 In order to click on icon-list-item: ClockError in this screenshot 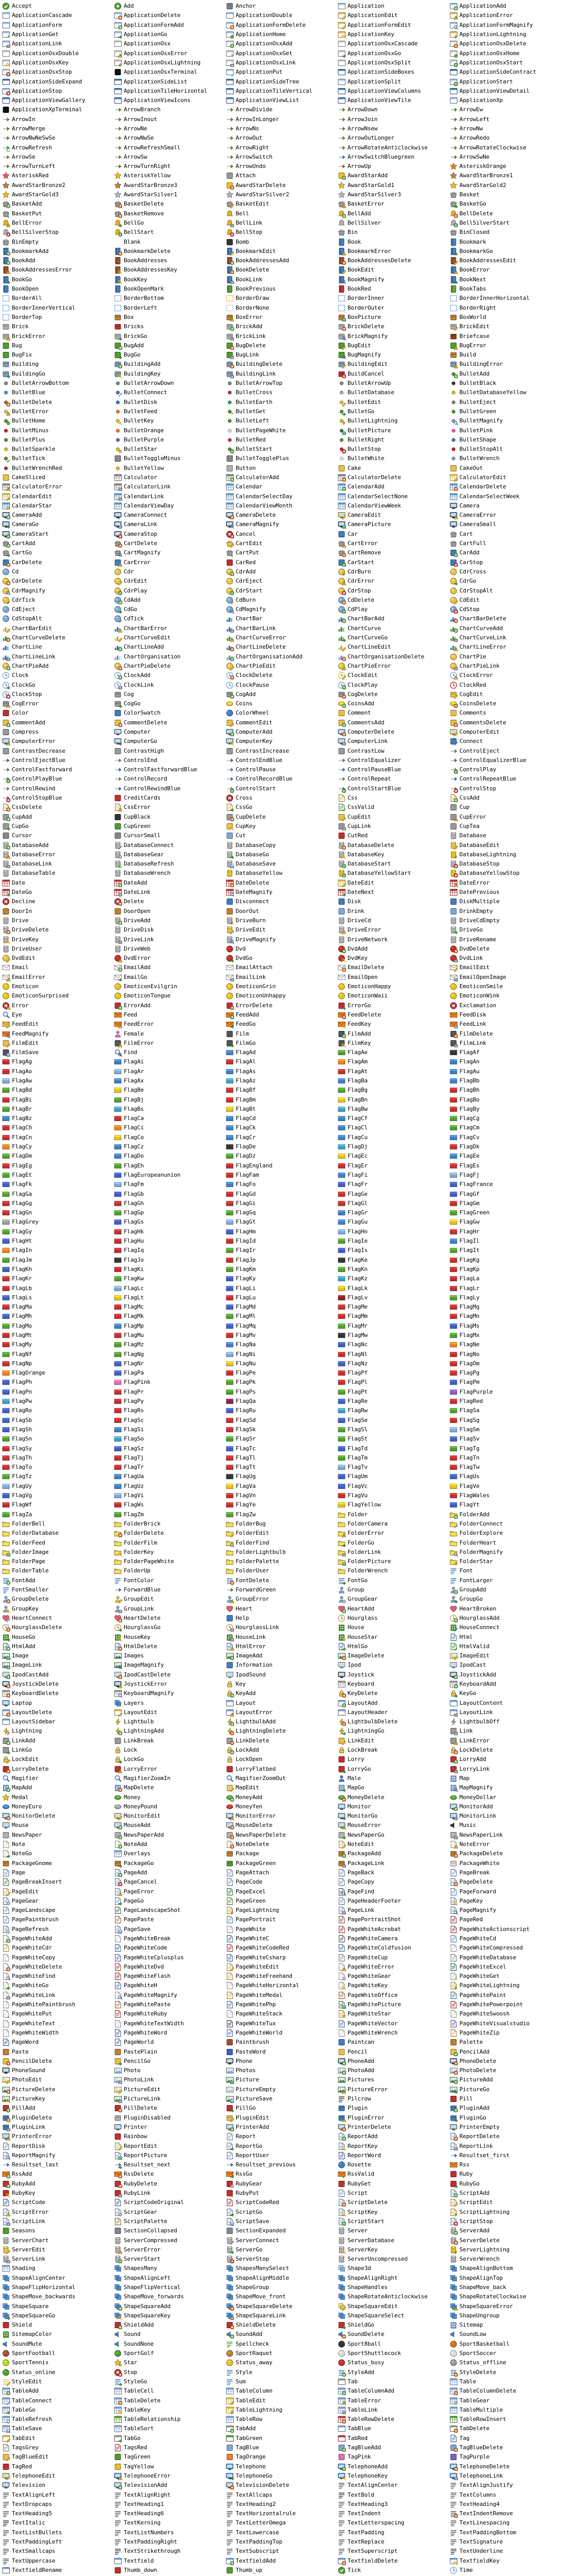, I will do `click(506, 676)`.